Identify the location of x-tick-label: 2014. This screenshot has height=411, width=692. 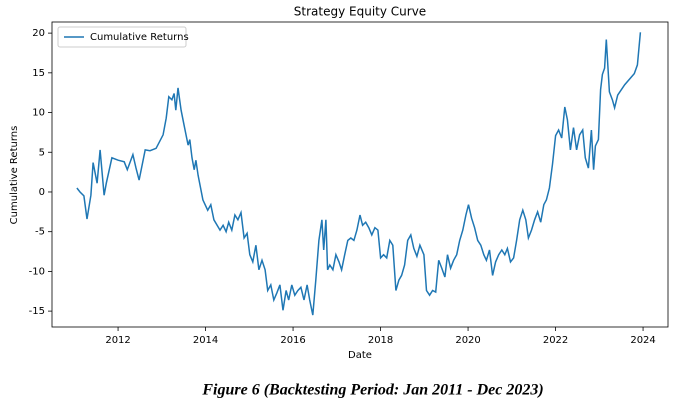
(205, 340).